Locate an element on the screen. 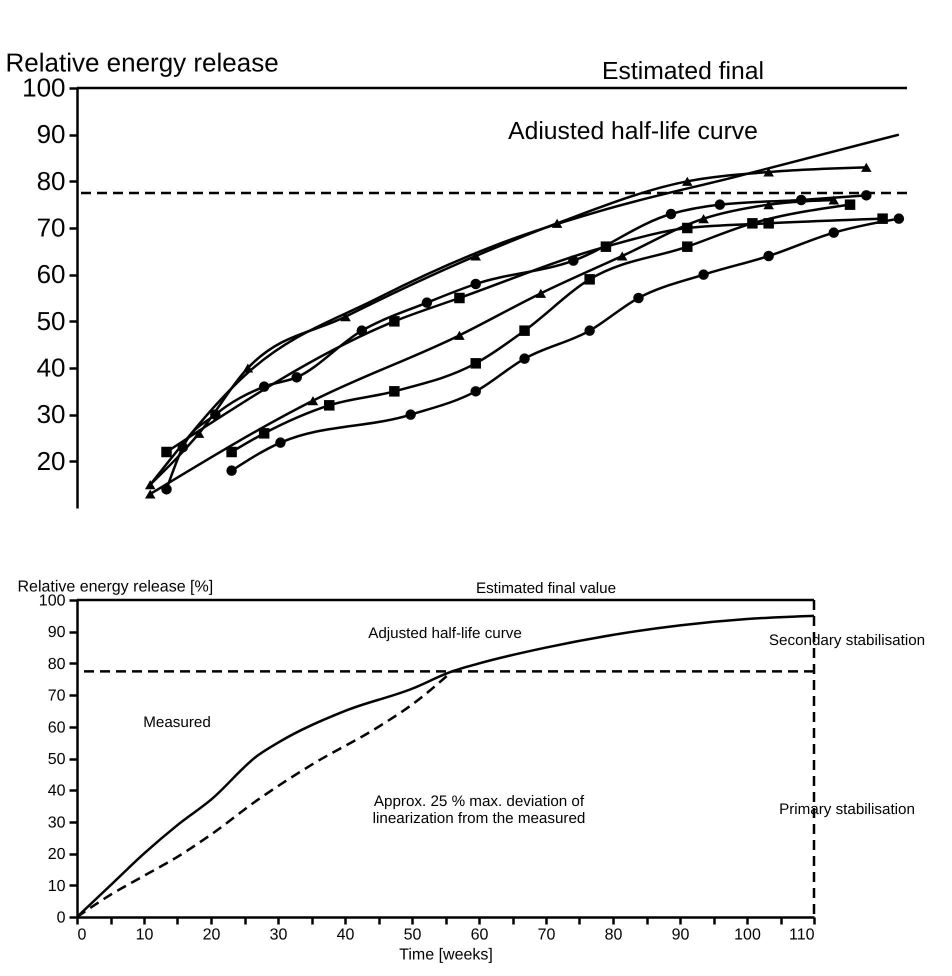 The width and height of the screenshot is (952, 976). y-tick-label: 0 is located at coordinates (61, 918).